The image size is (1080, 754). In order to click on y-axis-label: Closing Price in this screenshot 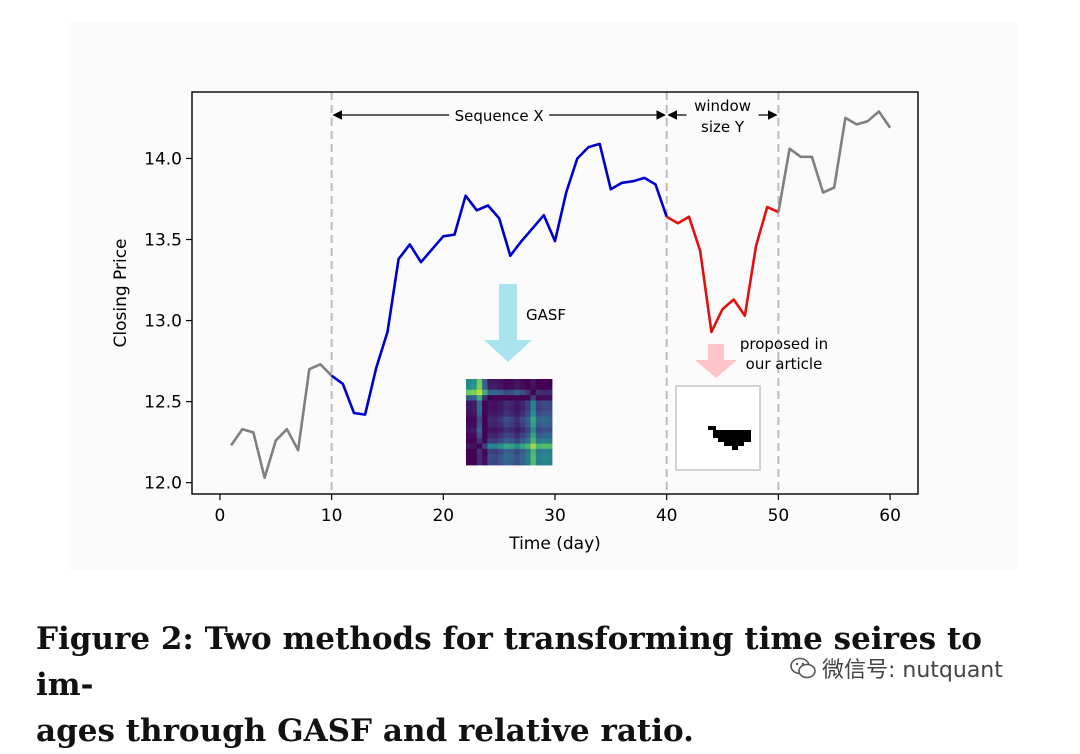, I will do `click(121, 292)`.